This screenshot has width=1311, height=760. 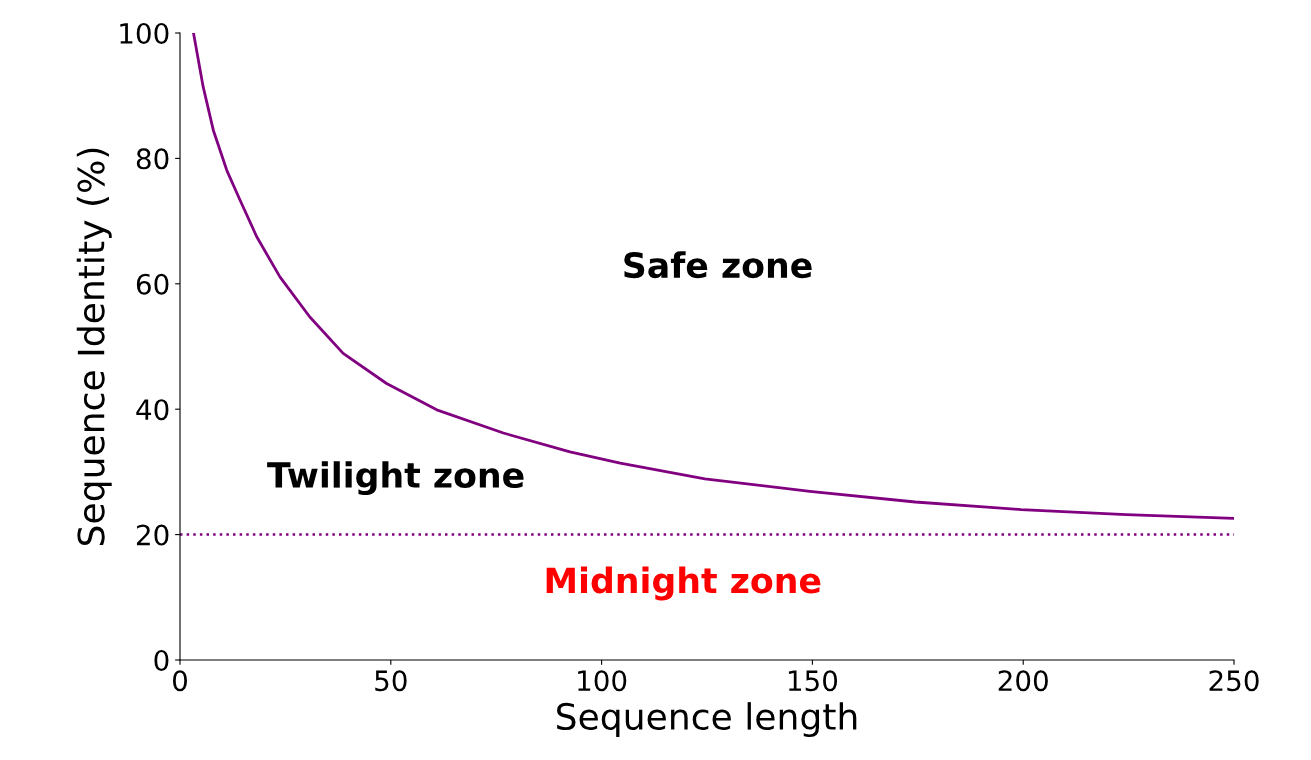 I want to click on y-tick-label: 60, so click(x=152, y=284).